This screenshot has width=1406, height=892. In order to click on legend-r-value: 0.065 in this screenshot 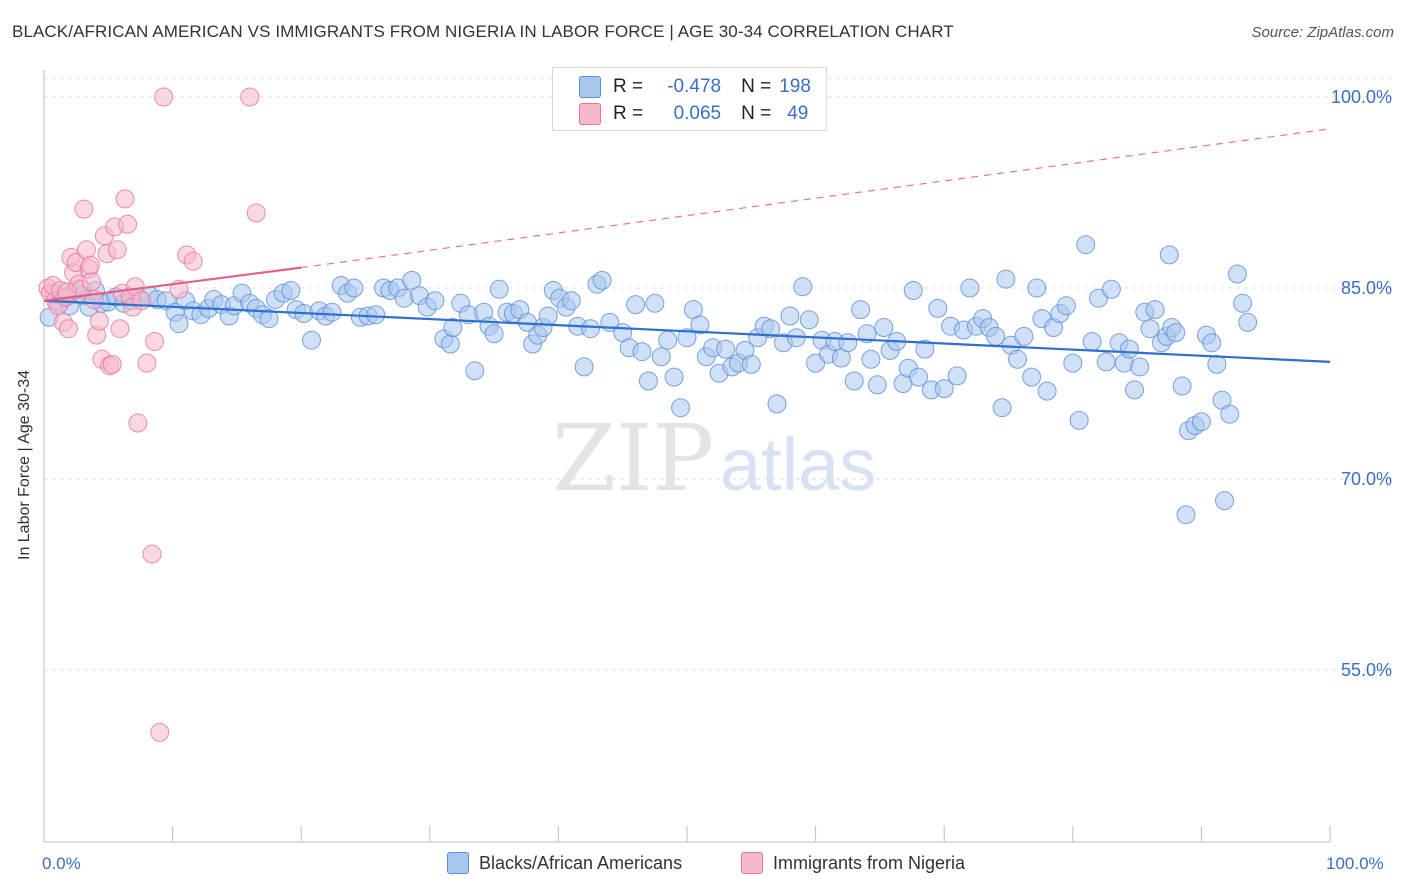, I will do `click(697, 113)`.